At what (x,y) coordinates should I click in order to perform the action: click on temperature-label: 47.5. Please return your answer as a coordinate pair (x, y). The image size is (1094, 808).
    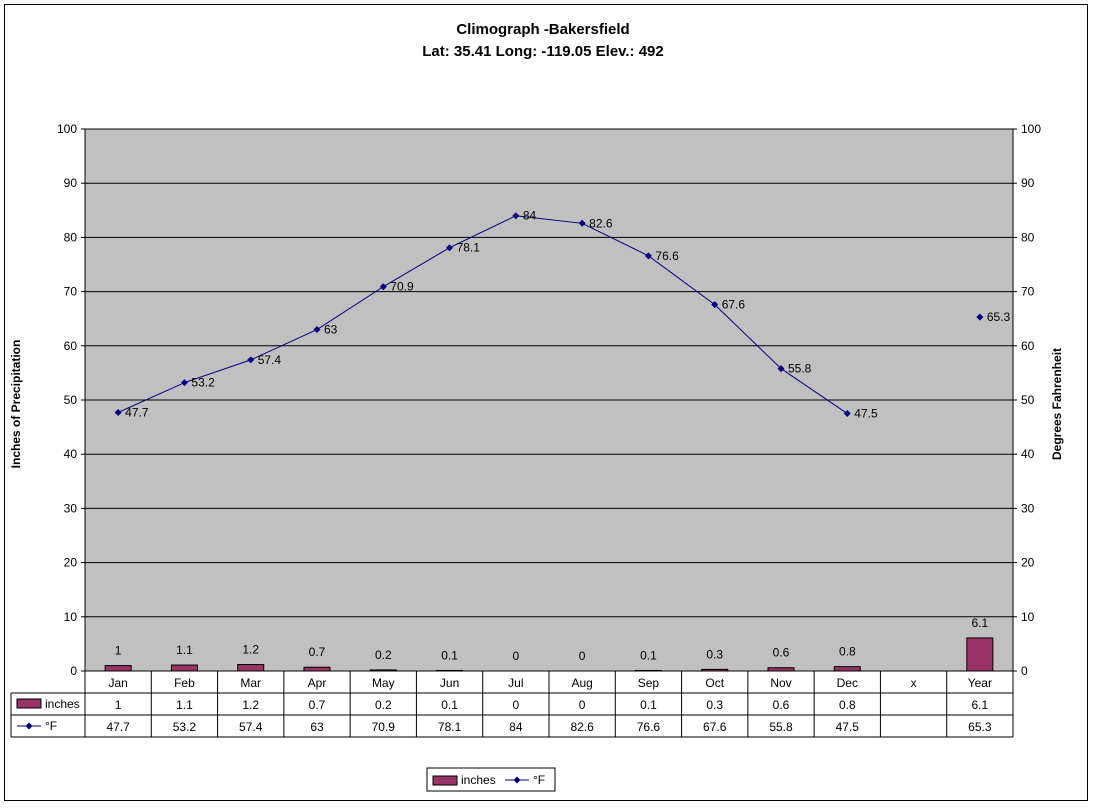
    Looking at the image, I should click on (866, 414).